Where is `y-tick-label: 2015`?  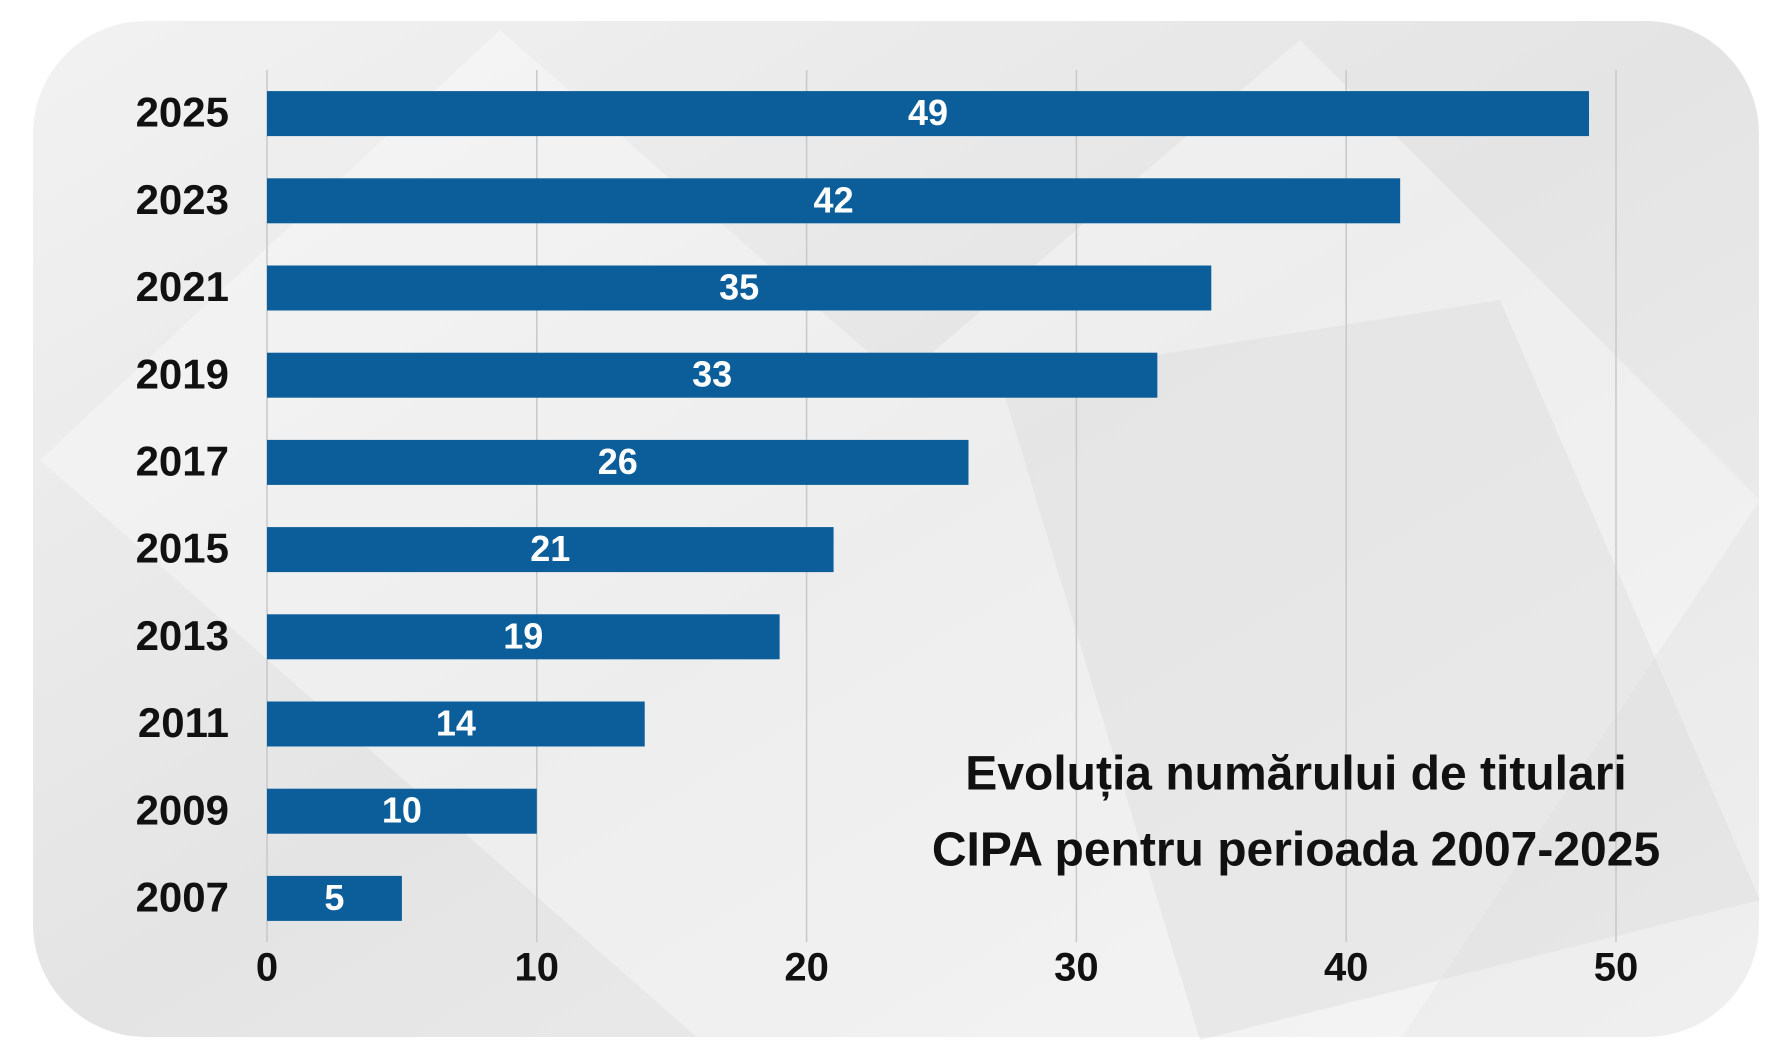
y-tick-label: 2015 is located at coordinates (182, 548).